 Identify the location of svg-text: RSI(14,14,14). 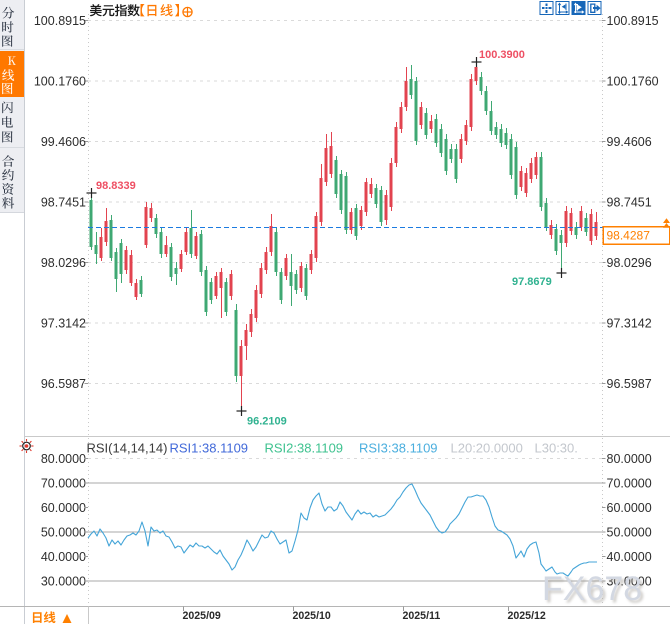
(127, 448).